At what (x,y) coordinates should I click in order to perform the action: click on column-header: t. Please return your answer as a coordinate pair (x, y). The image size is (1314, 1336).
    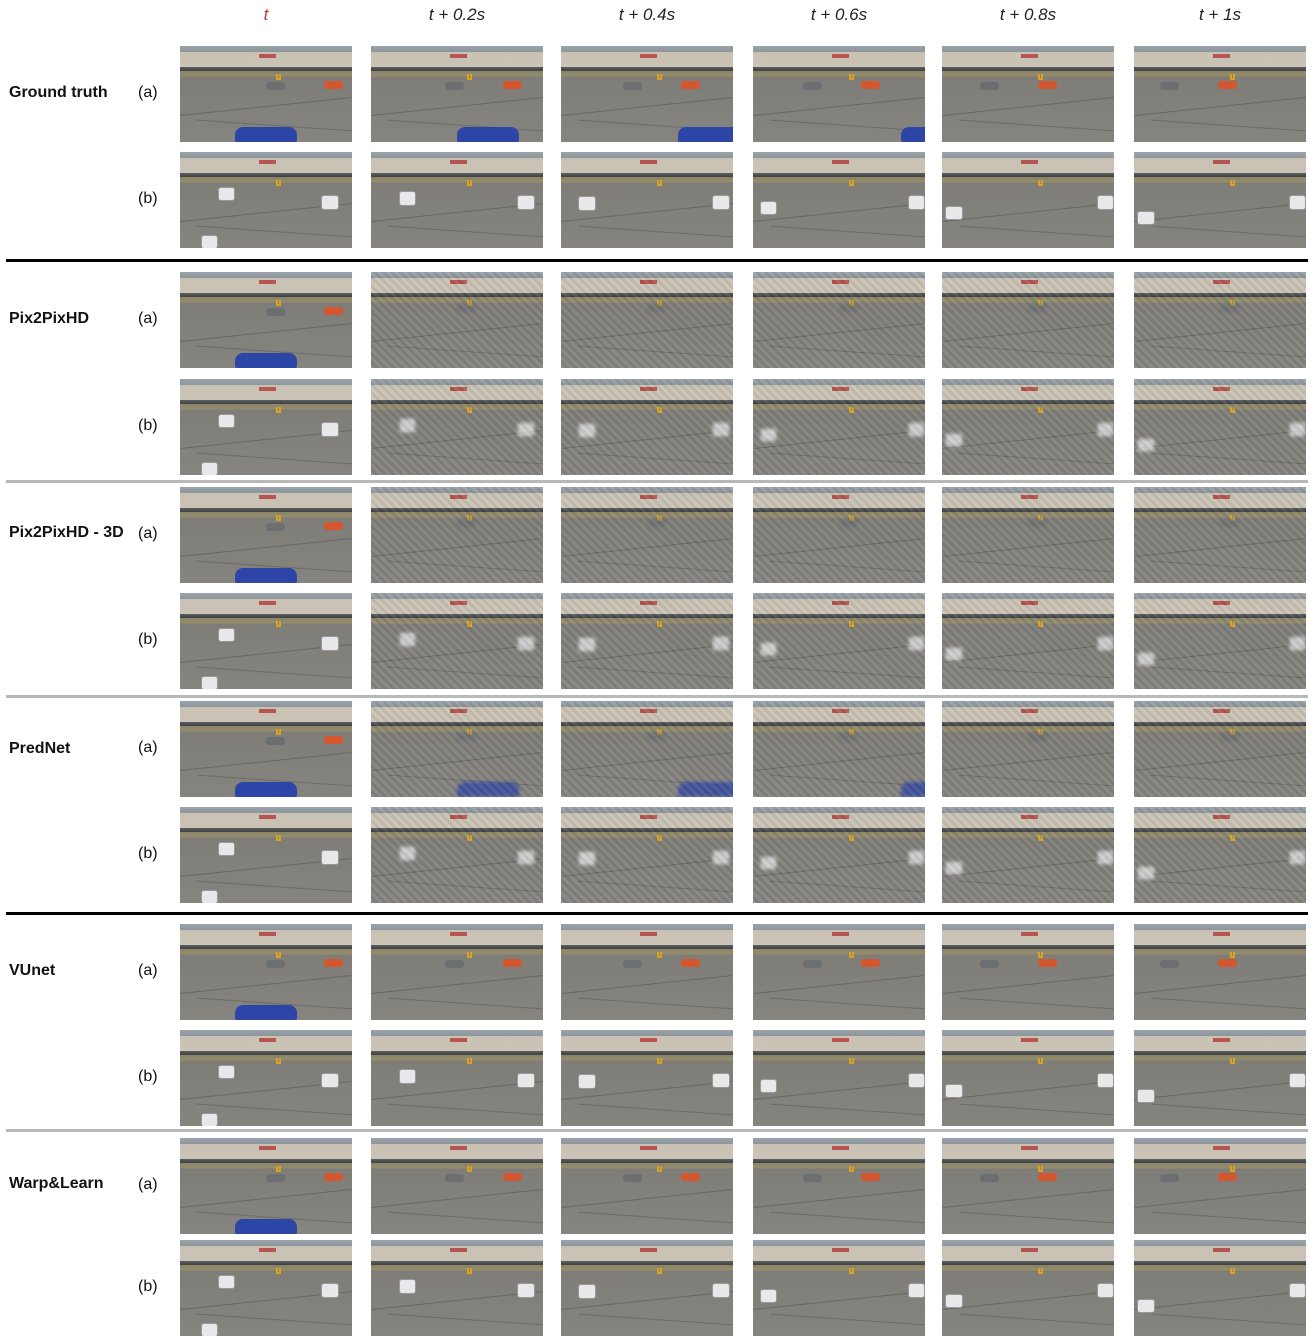
    Looking at the image, I should click on (266, 14).